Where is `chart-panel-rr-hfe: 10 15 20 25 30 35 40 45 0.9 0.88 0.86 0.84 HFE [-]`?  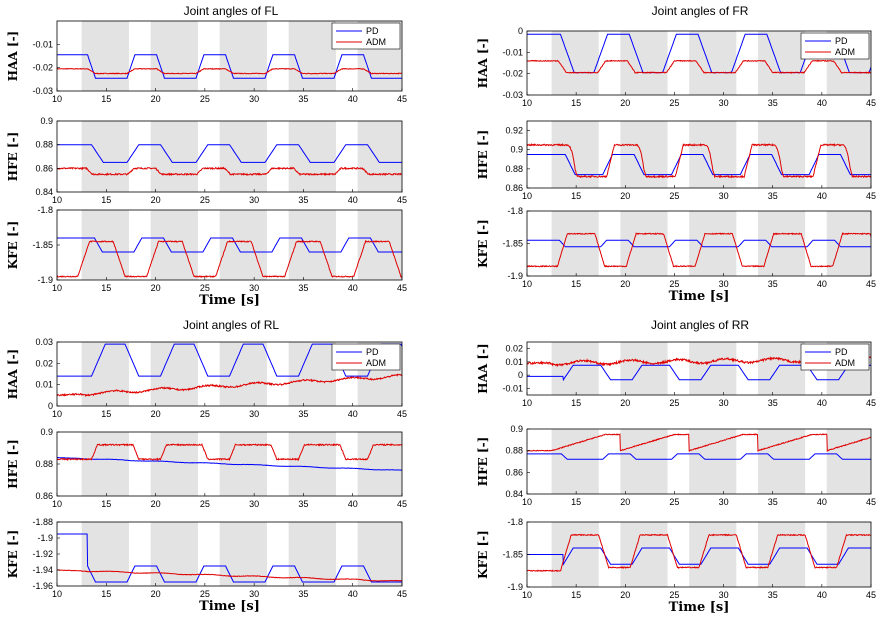 chart-panel-rr-hfe: 10 15 20 25 30 35 40 45 0.9 0.88 0.86 0.84 HFE [-] is located at coordinates (676, 465).